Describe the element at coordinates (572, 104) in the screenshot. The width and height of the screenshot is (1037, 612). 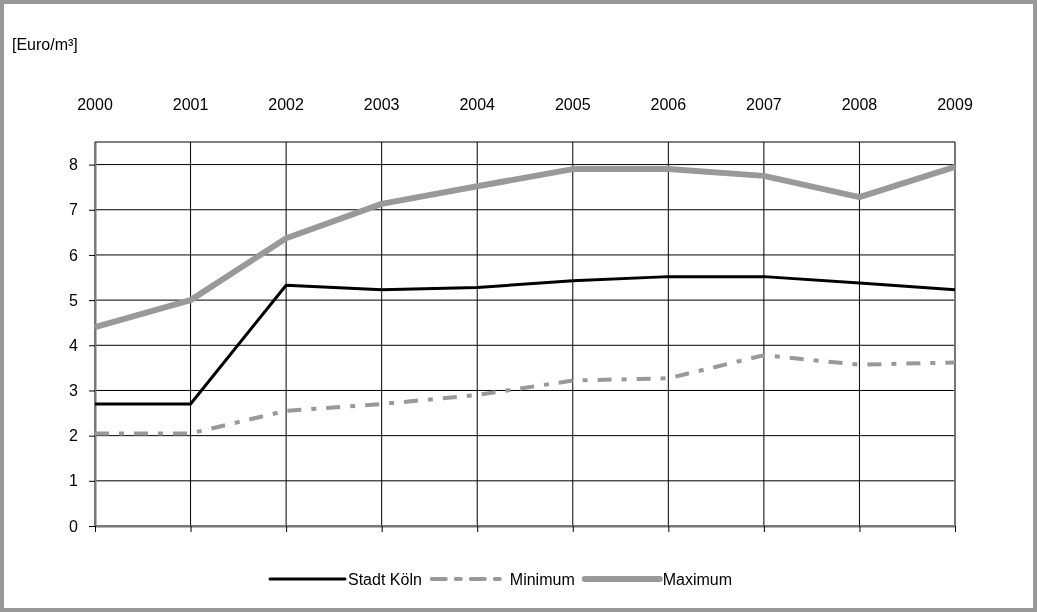
I see `x-tick-label: 2005` at that location.